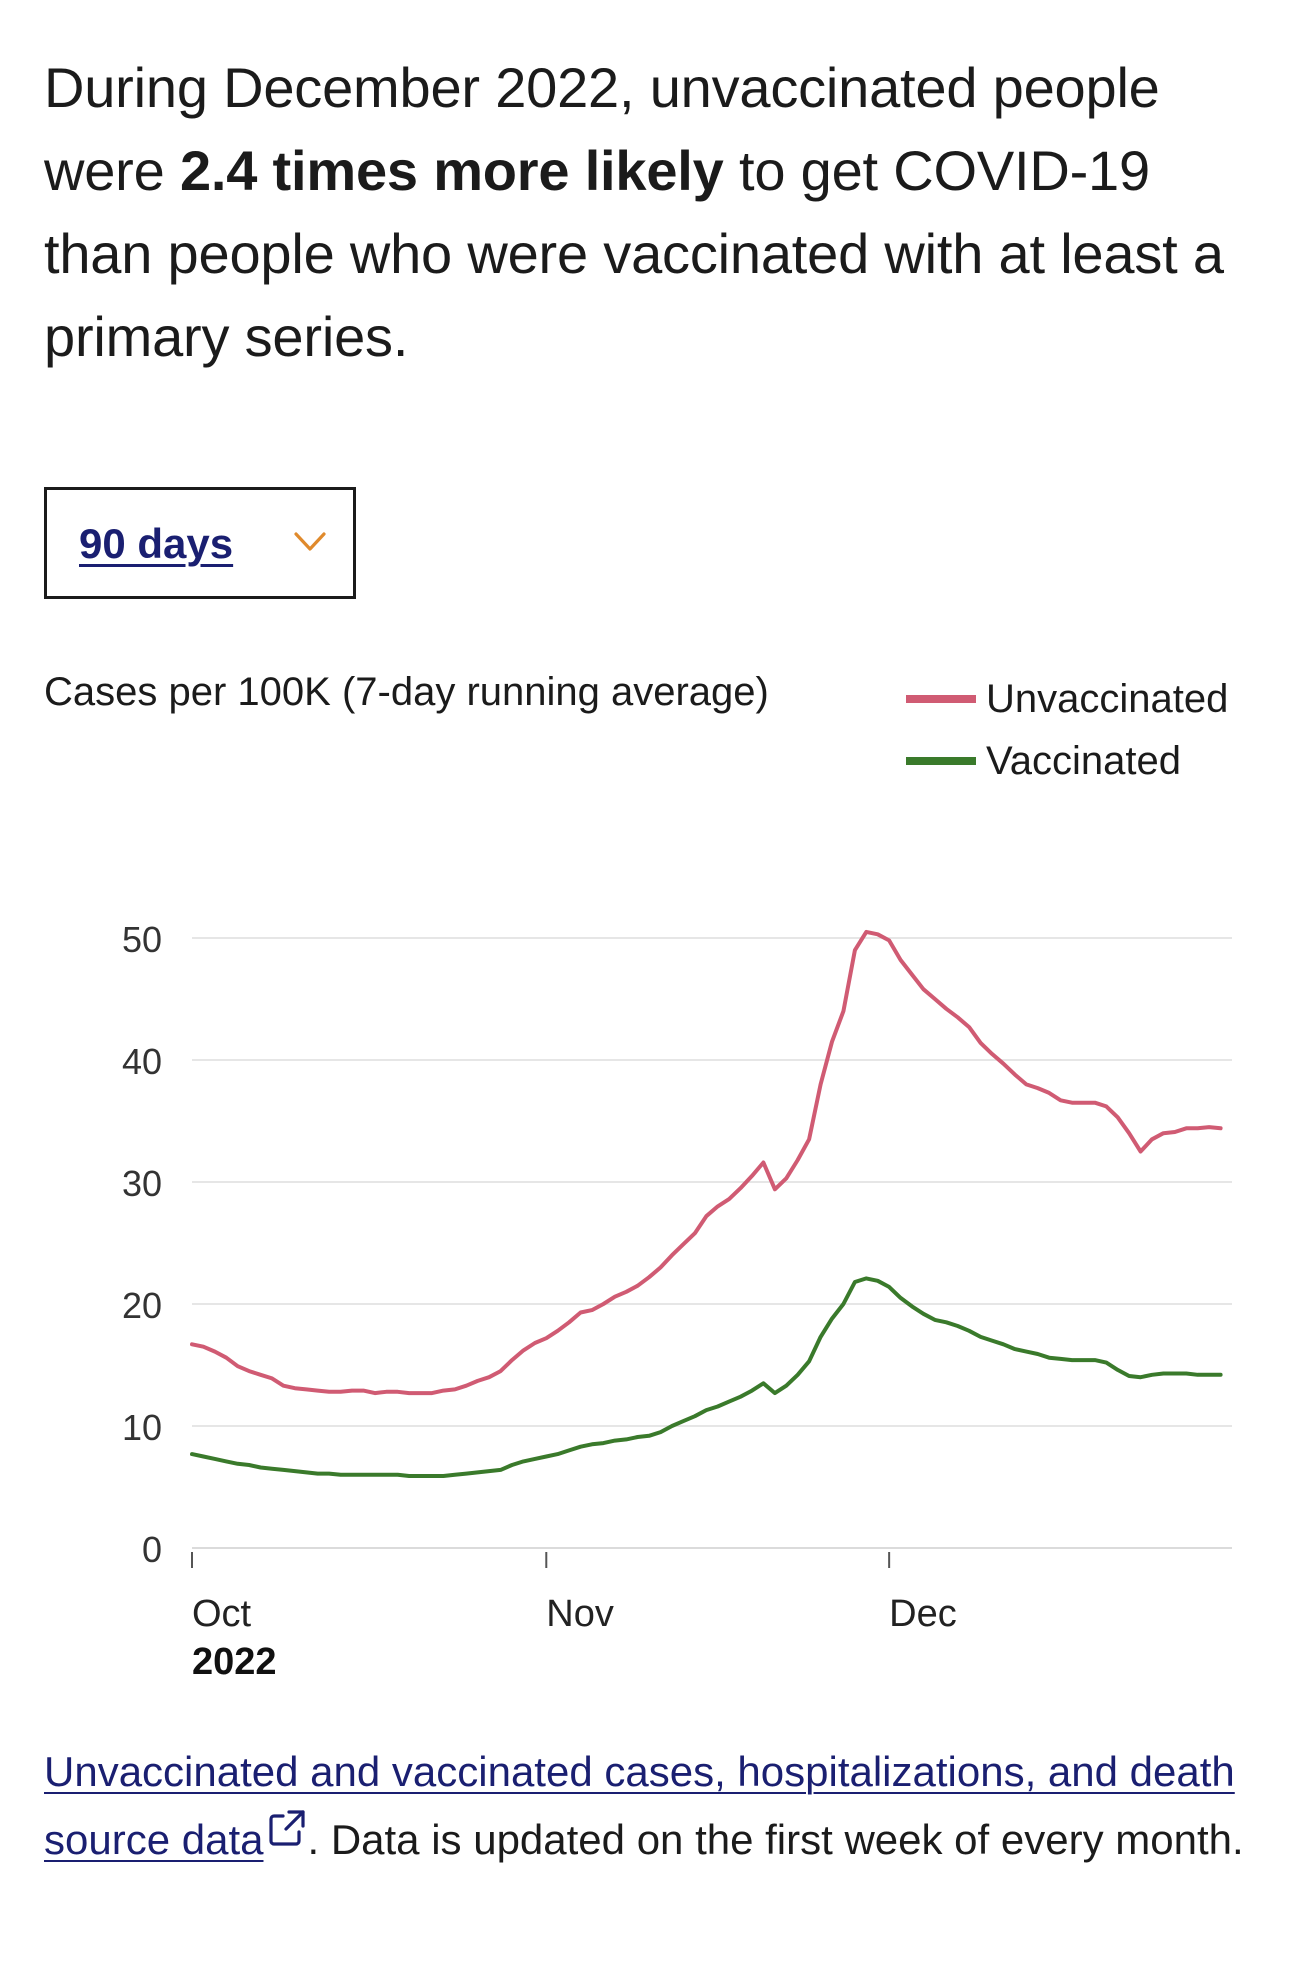 The image size is (1289, 1986). What do you see at coordinates (287, 1828) in the screenshot?
I see `external-link-icon` at bounding box center [287, 1828].